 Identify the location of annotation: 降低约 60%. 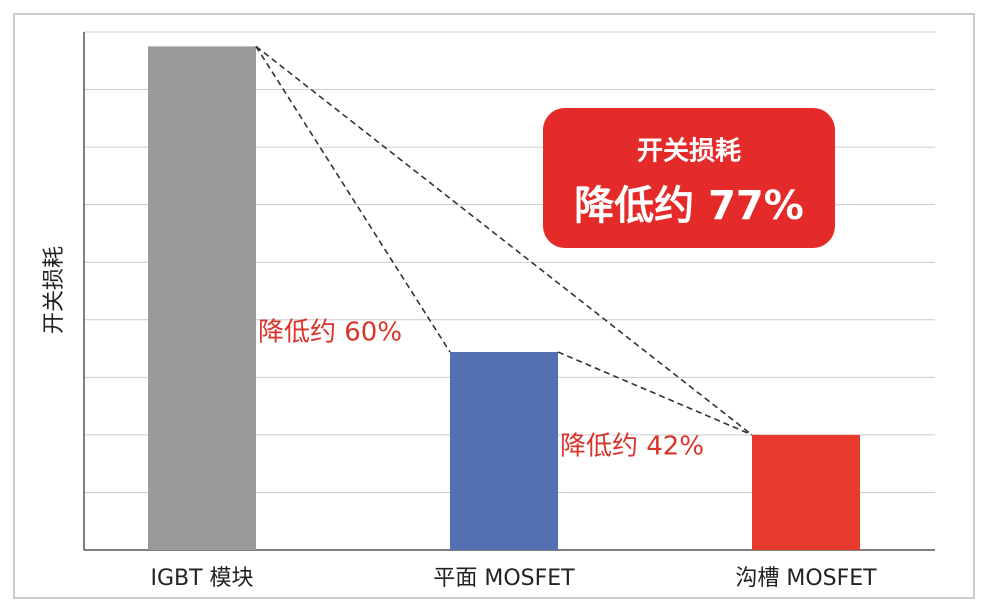
(330, 333).